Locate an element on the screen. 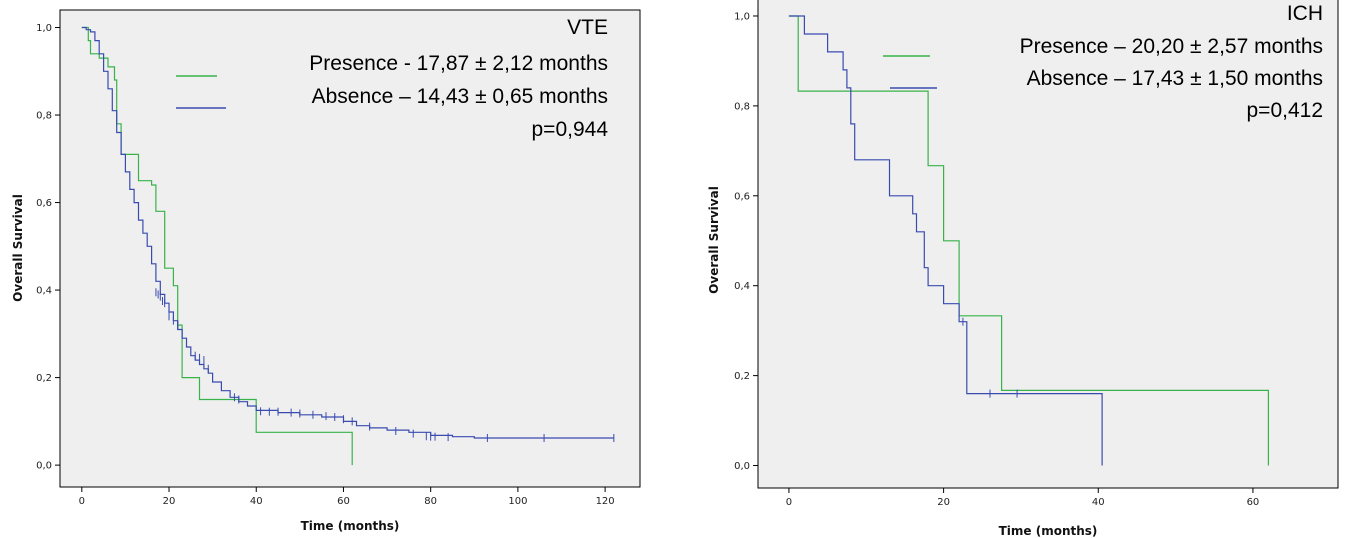 The height and width of the screenshot is (538, 1348). x-tick-label: 120 is located at coordinates (605, 501).